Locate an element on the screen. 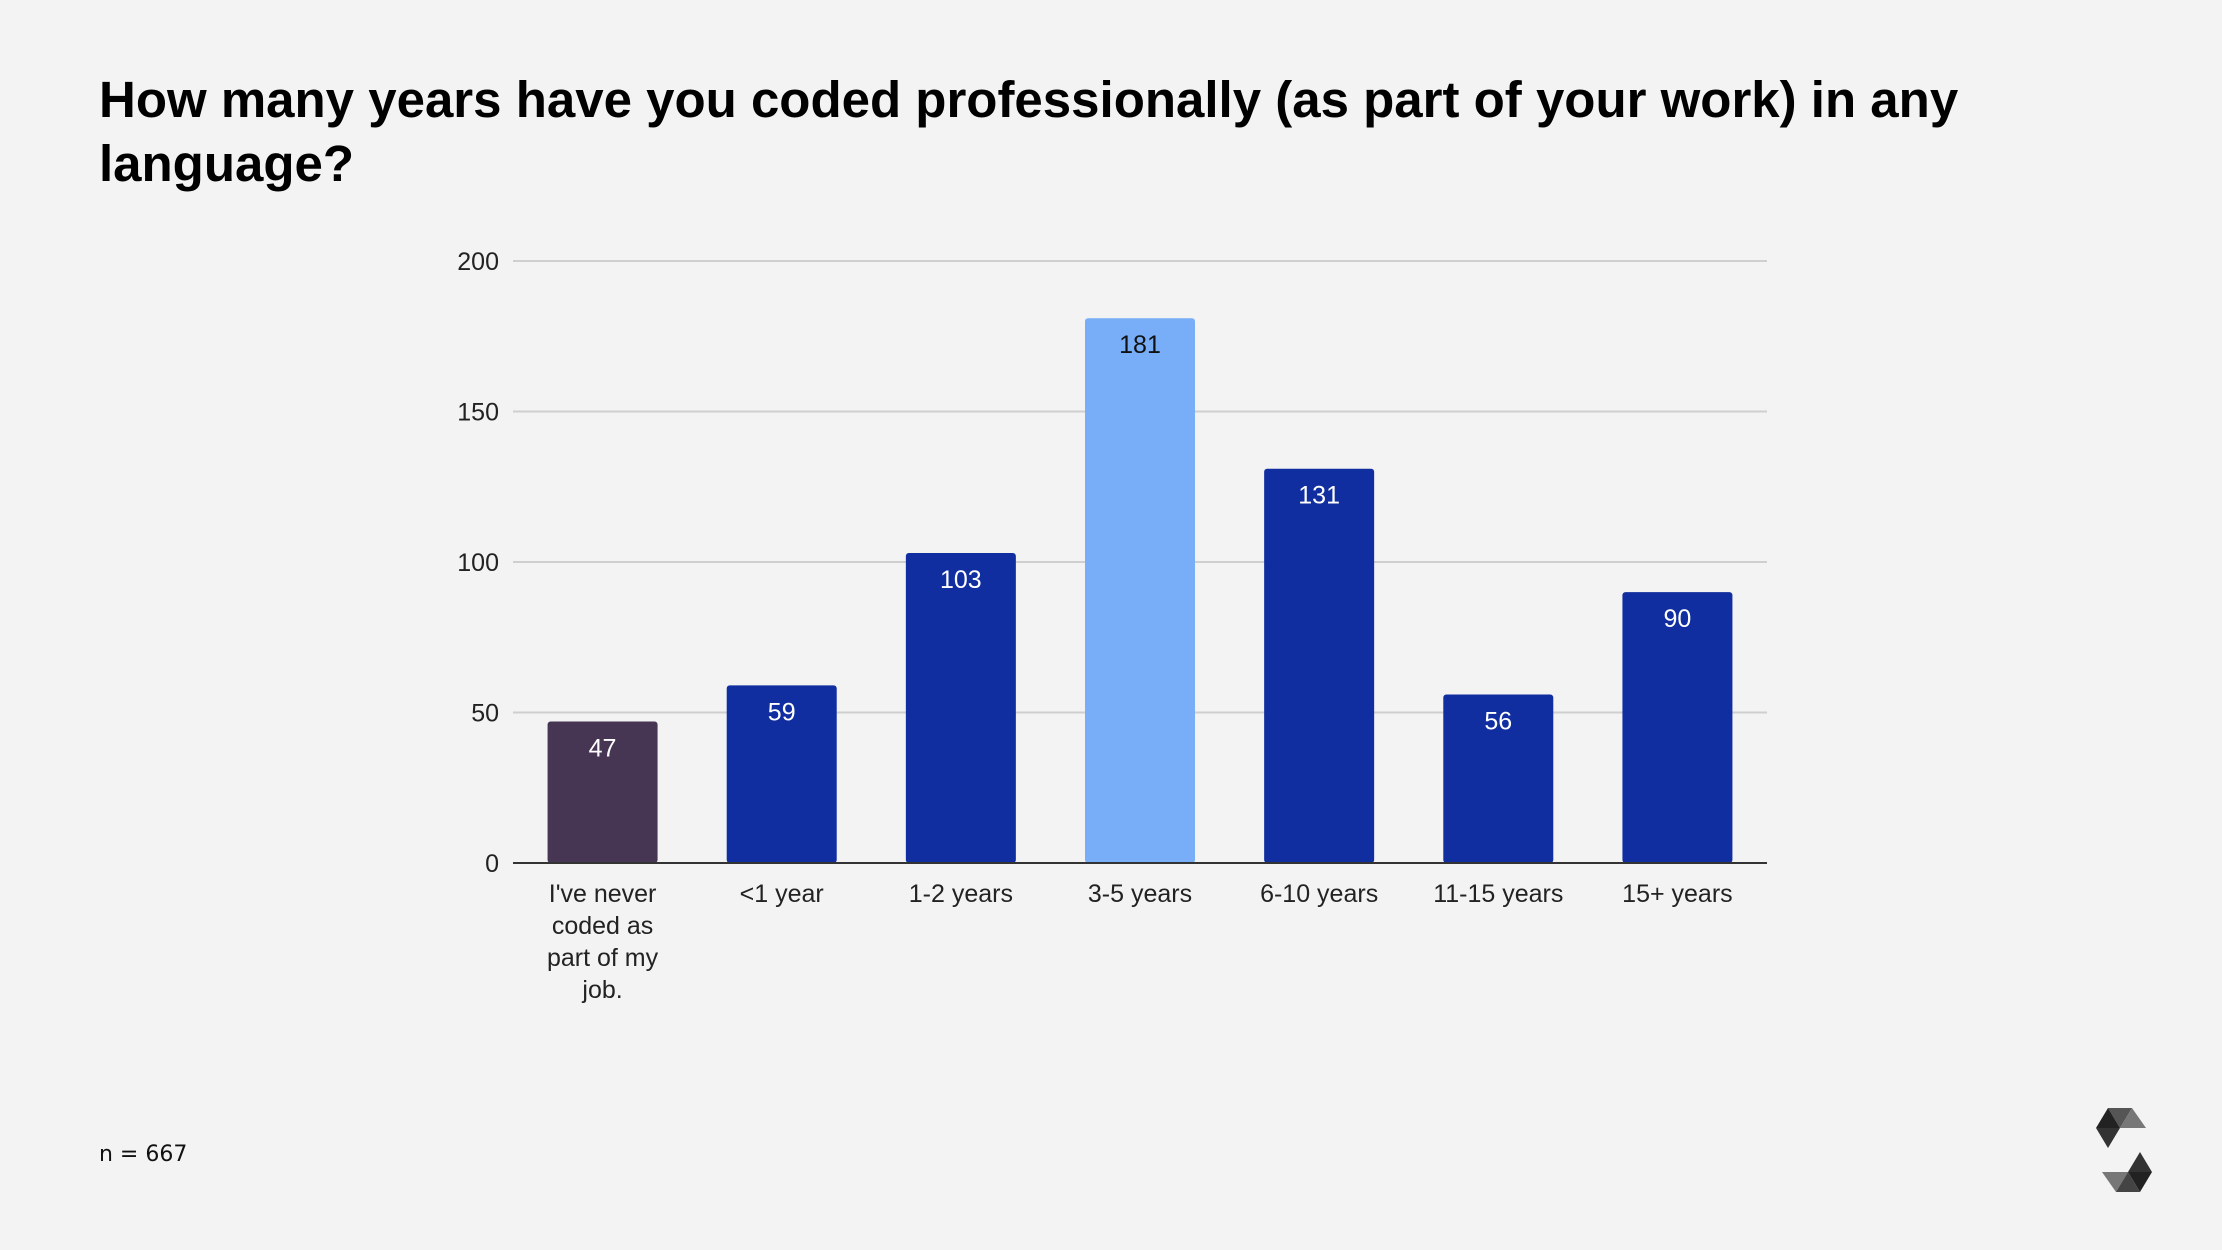  sample-size-note: n = 667 is located at coordinates (143, 1154).